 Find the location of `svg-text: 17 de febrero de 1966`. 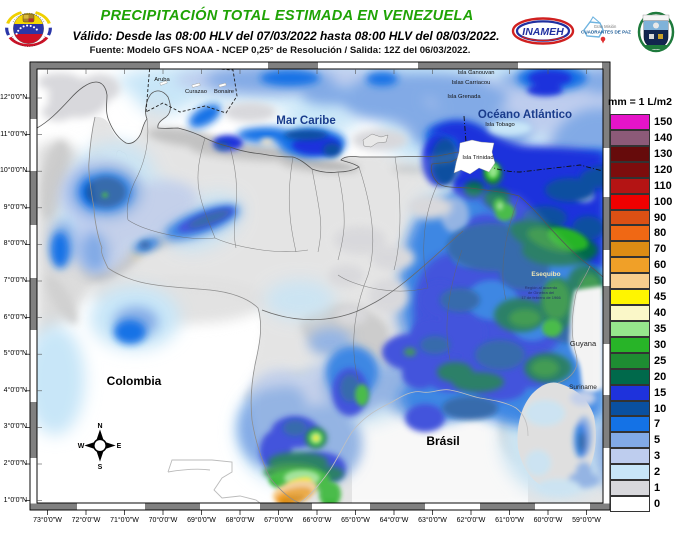

svg-text: 17 de febrero de 1966 is located at coordinates (541, 297).